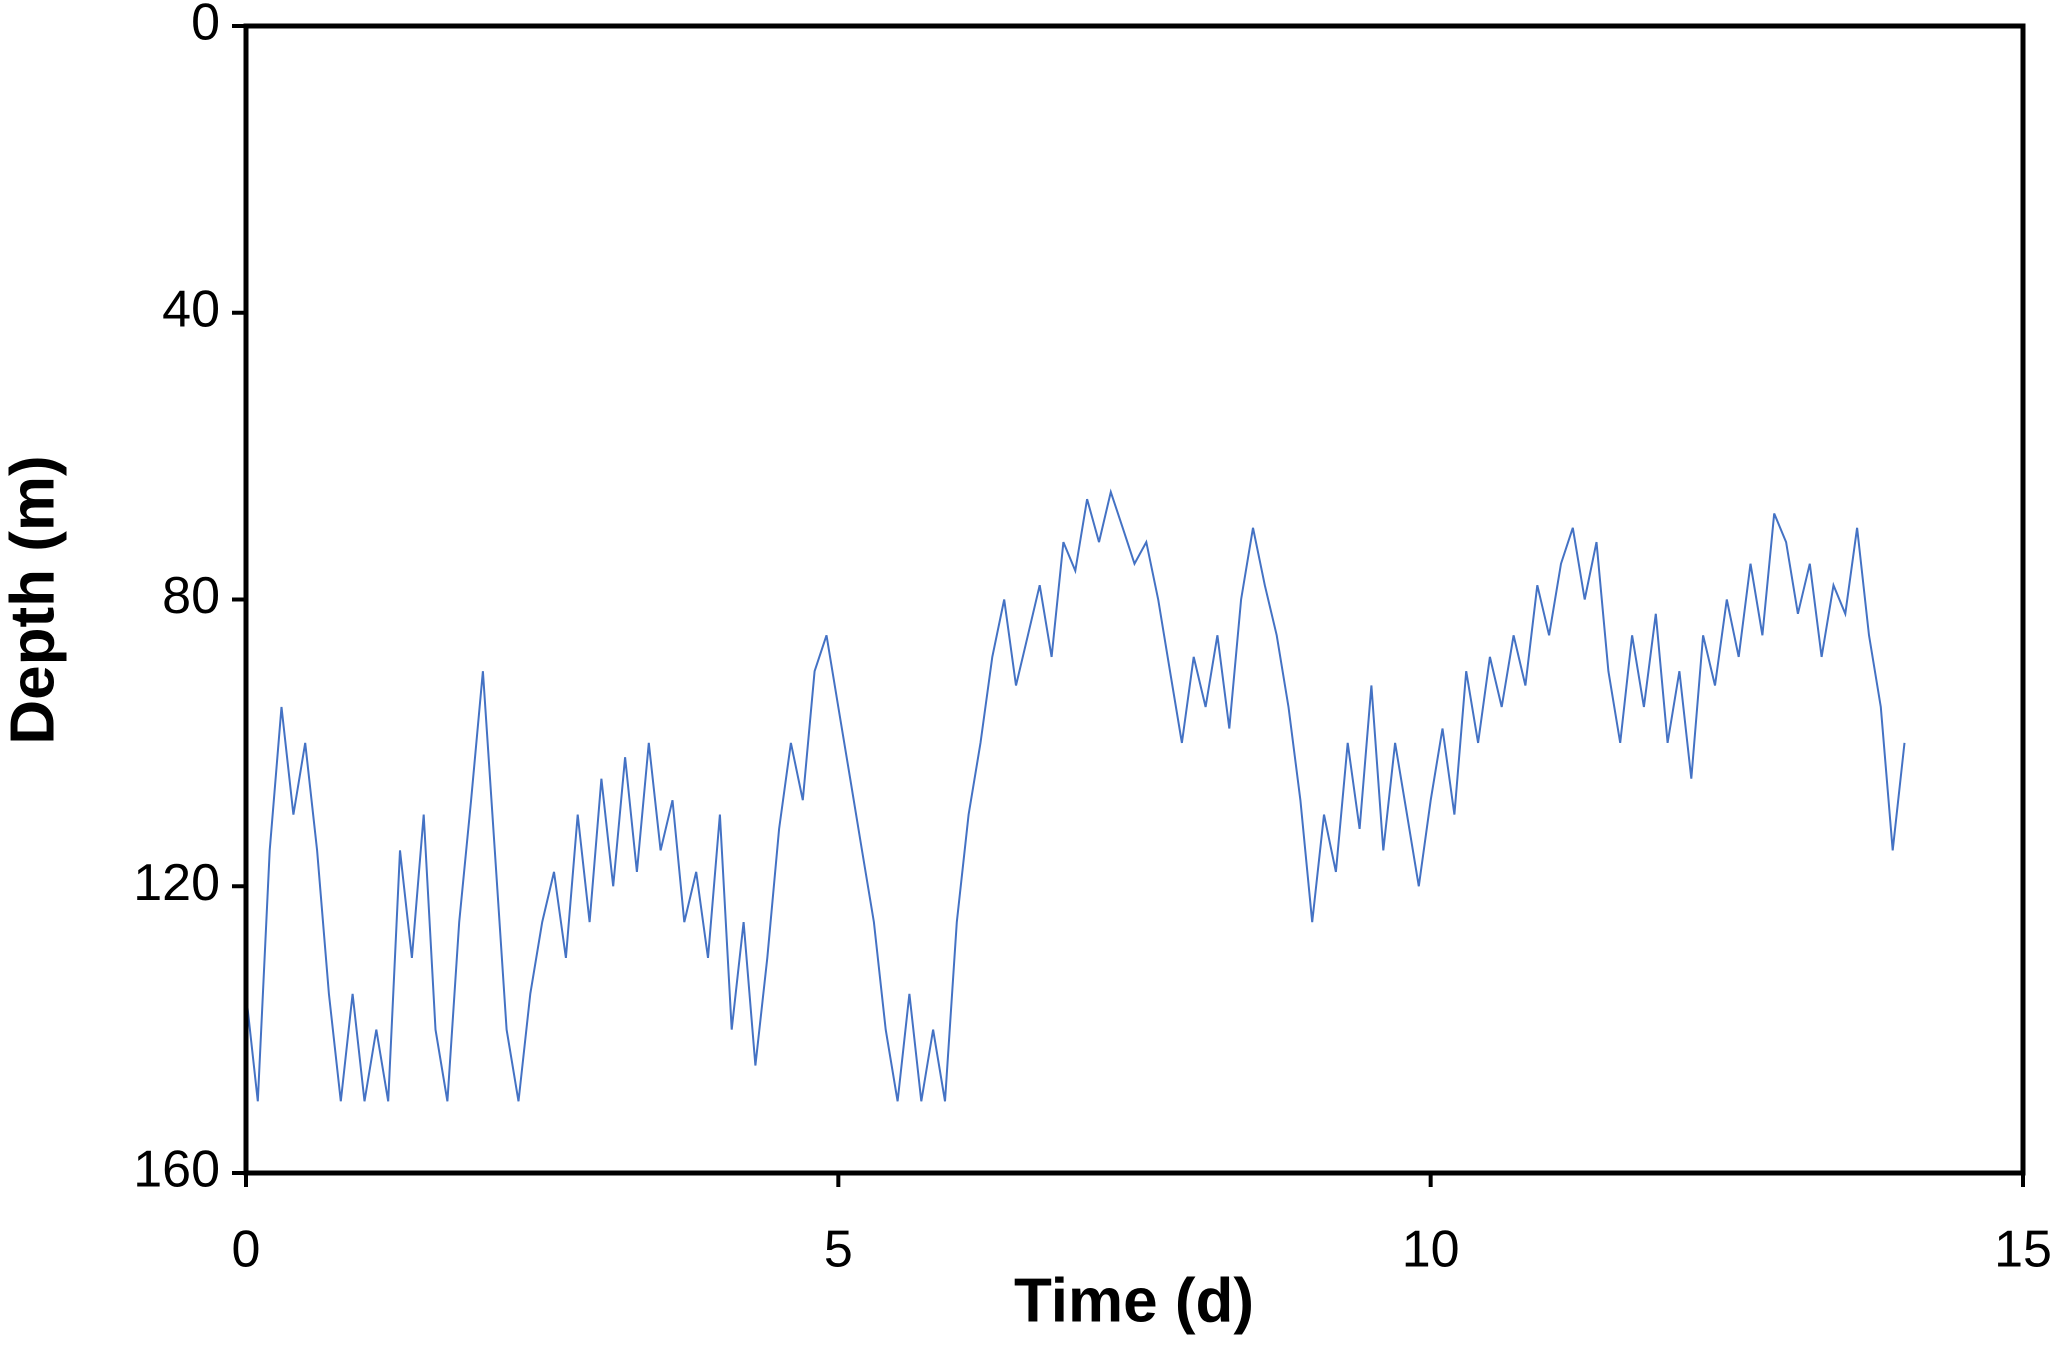 Image resolution: width=2067 pixels, height=1351 pixels. Describe the element at coordinates (205, 26) in the screenshot. I see `y-tick-label: 0` at that location.